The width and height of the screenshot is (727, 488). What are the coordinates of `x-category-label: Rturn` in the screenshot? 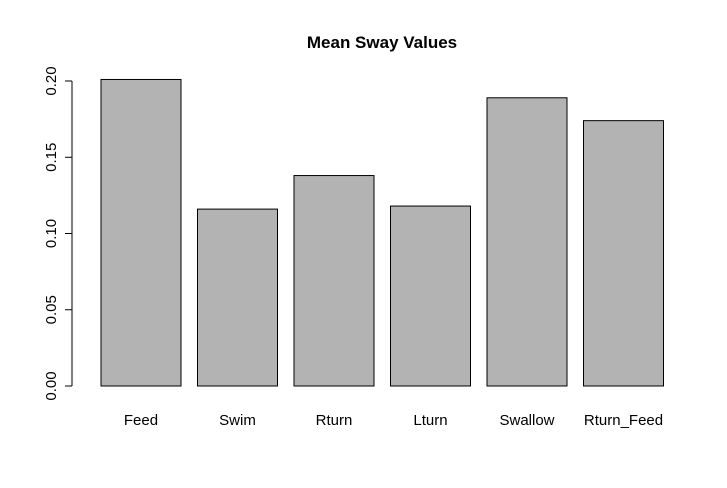 It's located at (334, 420).